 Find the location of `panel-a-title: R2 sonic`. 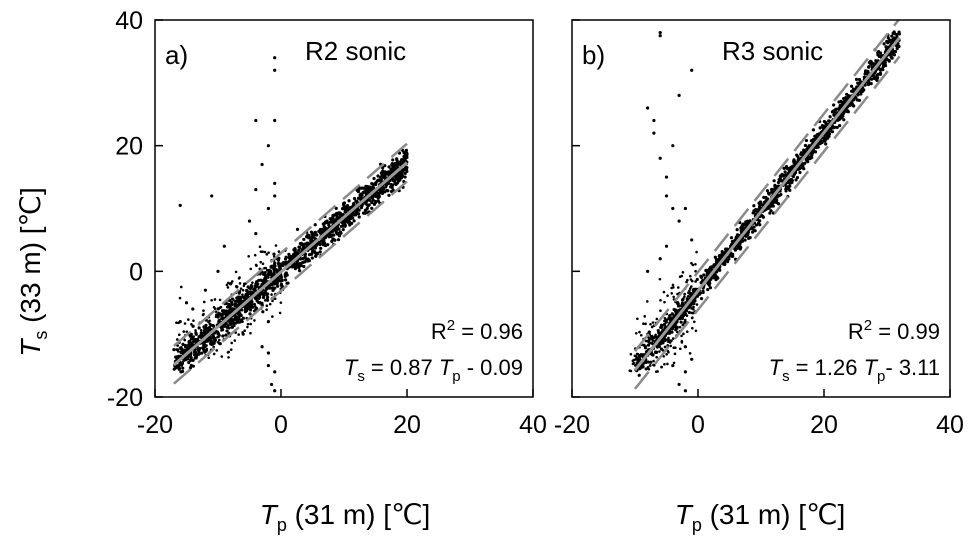

panel-a-title: R2 sonic is located at coordinates (355, 51).